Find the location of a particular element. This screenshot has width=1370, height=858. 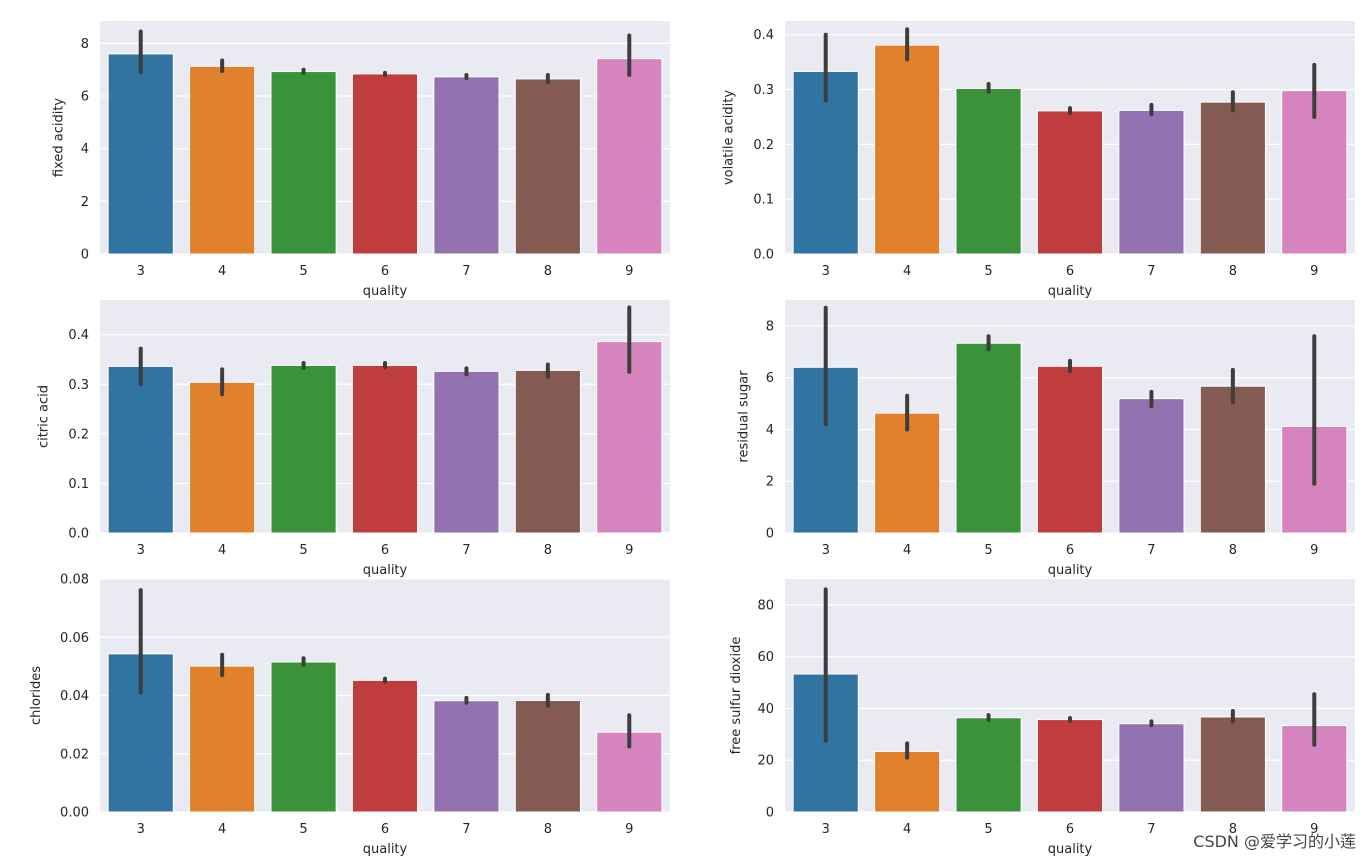

y-tick-label: 0.02 is located at coordinates (74, 754).